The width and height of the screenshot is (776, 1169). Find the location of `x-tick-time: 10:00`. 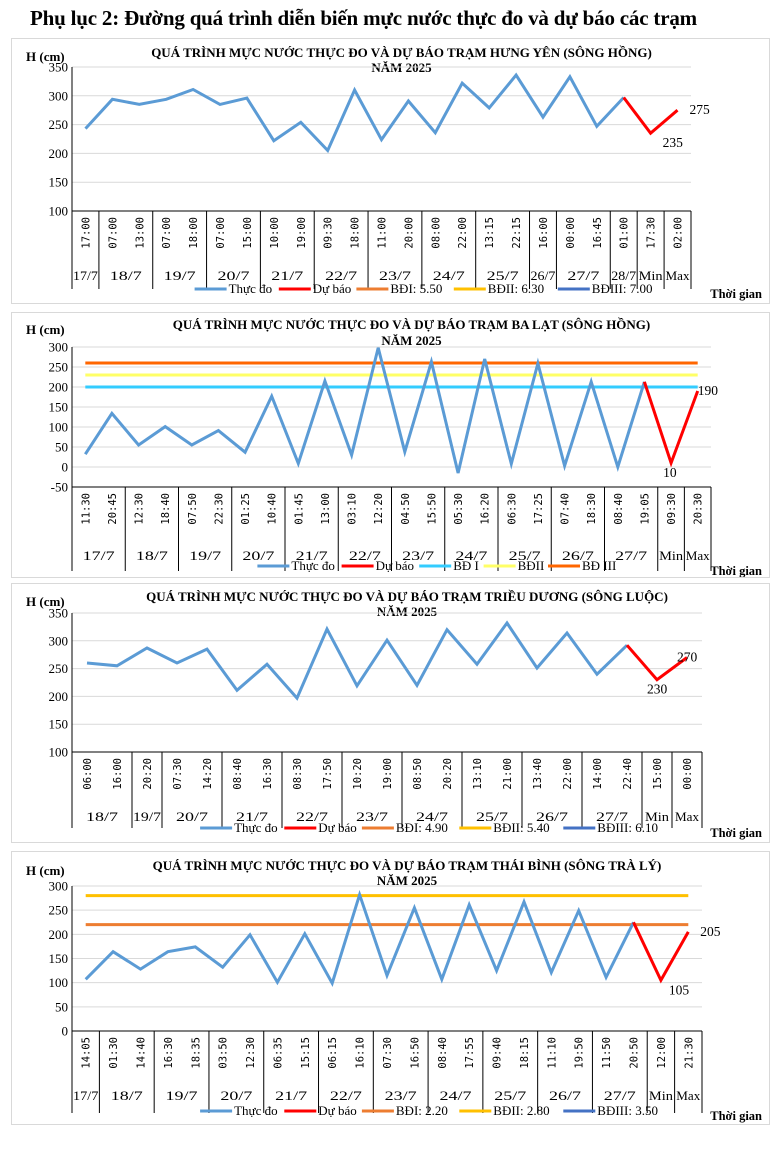

x-tick-time: 10:00 is located at coordinates (275, 233).